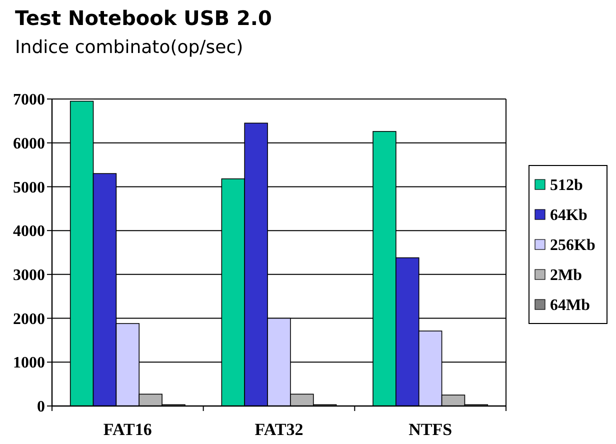 The height and width of the screenshot is (444, 616). Describe the element at coordinates (29, 231) in the screenshot. I see `y-tick-label: 4000` at that location.